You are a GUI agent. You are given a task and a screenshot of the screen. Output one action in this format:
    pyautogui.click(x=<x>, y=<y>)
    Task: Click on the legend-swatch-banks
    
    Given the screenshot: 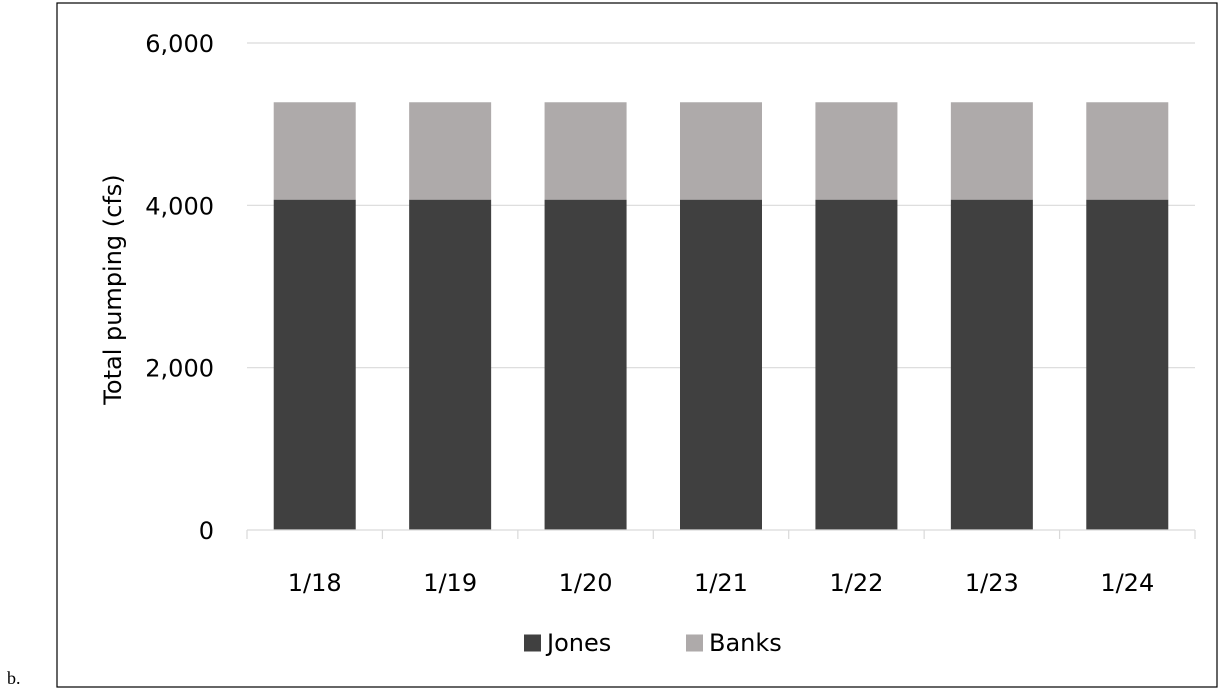 What is the action you would take?
    pyautogui.click(x=694, y=643)
    